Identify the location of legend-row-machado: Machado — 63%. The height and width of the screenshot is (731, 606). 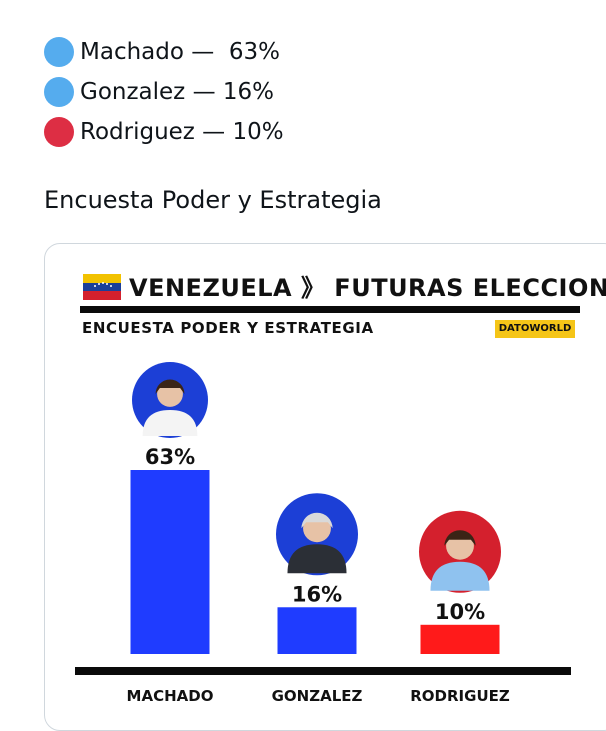
(164, 52).